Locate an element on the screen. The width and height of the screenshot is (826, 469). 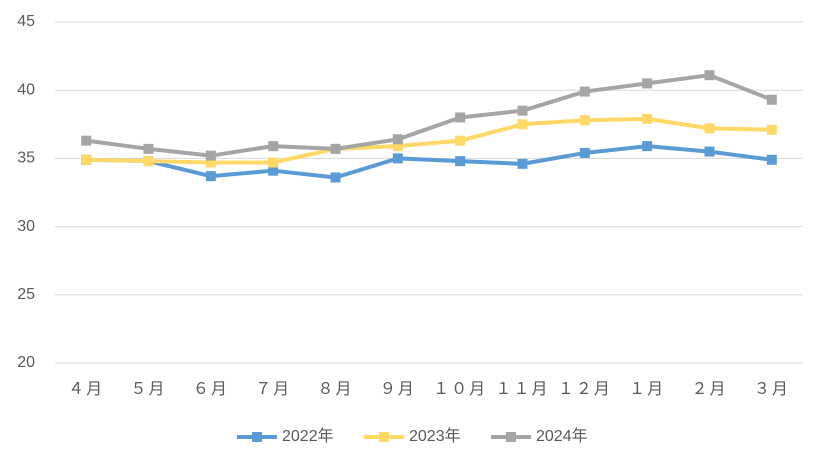
x-tick-label: ９月 is located at coordinates (398, 389).